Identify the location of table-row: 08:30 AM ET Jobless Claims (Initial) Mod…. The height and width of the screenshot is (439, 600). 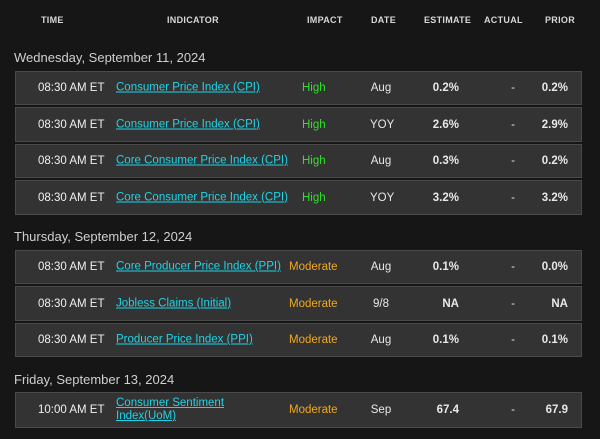
(298, 303).